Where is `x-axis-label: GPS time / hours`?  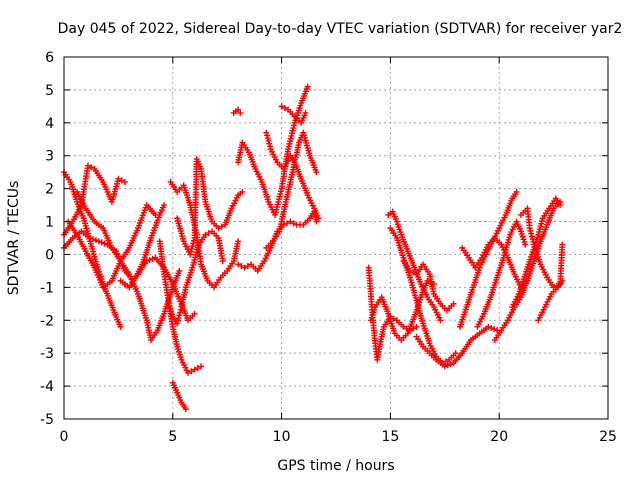
x-axis-label: GPS time / hours is located at coordinates (335, 466).